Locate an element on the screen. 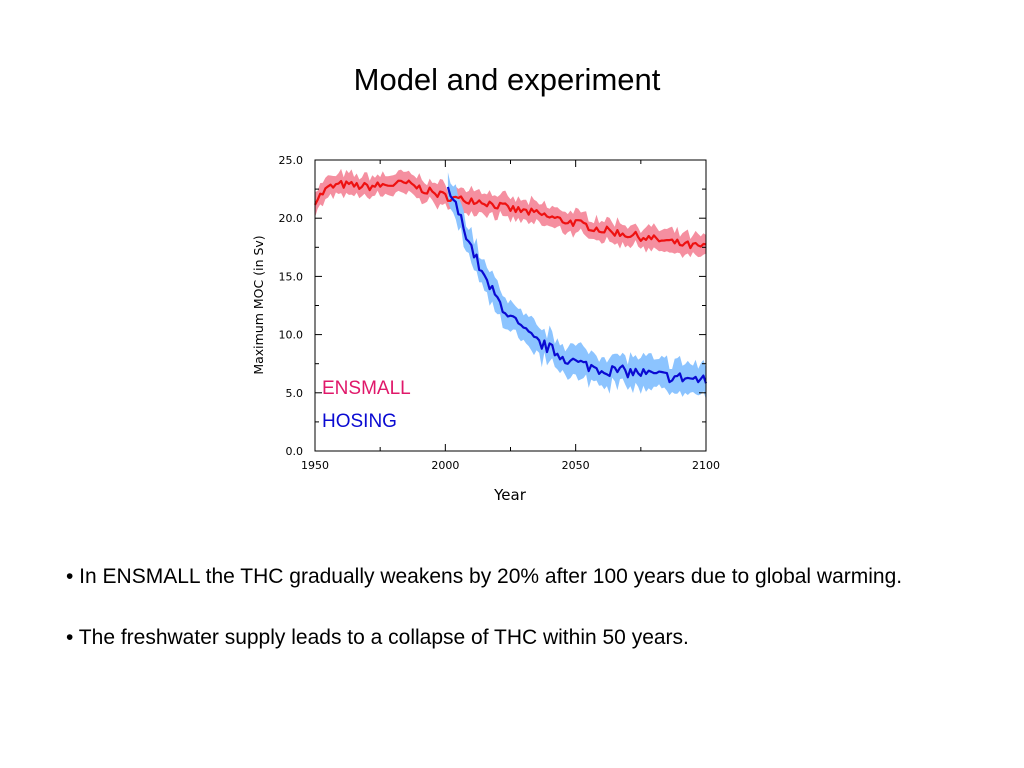 The width and height of the screenshot is (1024, 768). series-lines is located at coordinates (511, 281).